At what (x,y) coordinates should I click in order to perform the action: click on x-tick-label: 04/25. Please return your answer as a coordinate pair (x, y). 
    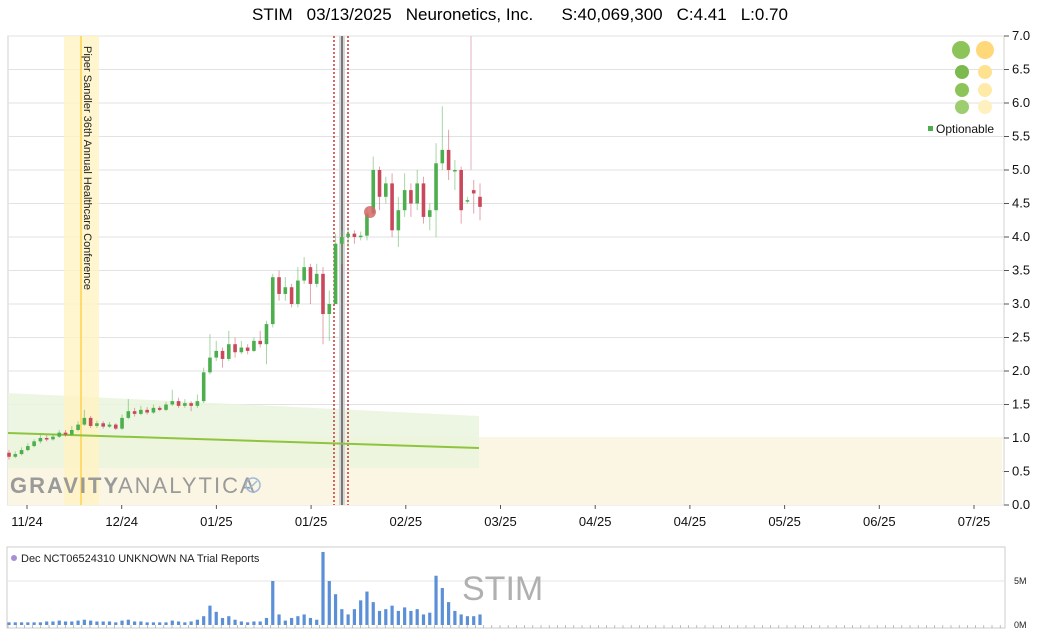
    Looking at the image, I should click on (690, 521).